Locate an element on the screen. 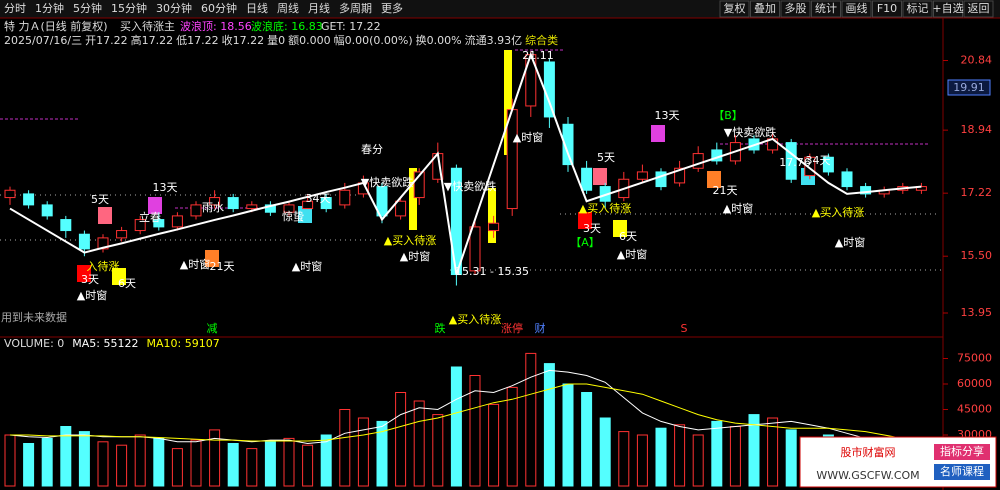 The width and height of the screenshot is (1000, 490). watermark-tag: 指标分享 is located at coordinates (962, 451).